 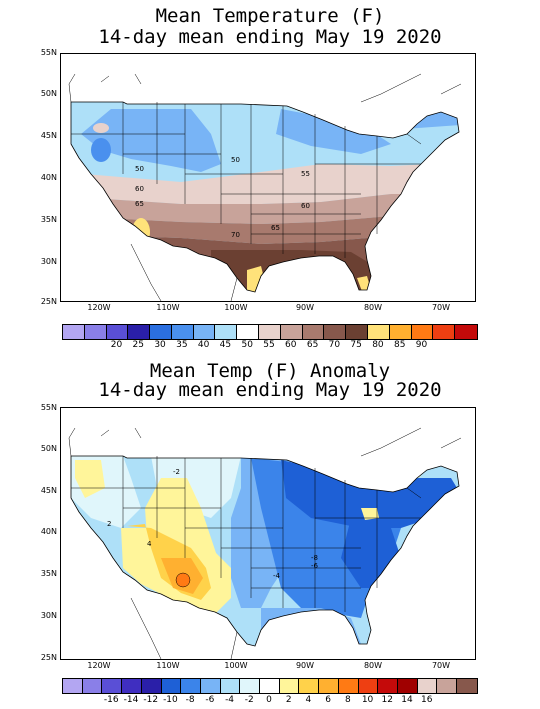 I want to click on colorbar-label: 8, so click(x=347, y=700).